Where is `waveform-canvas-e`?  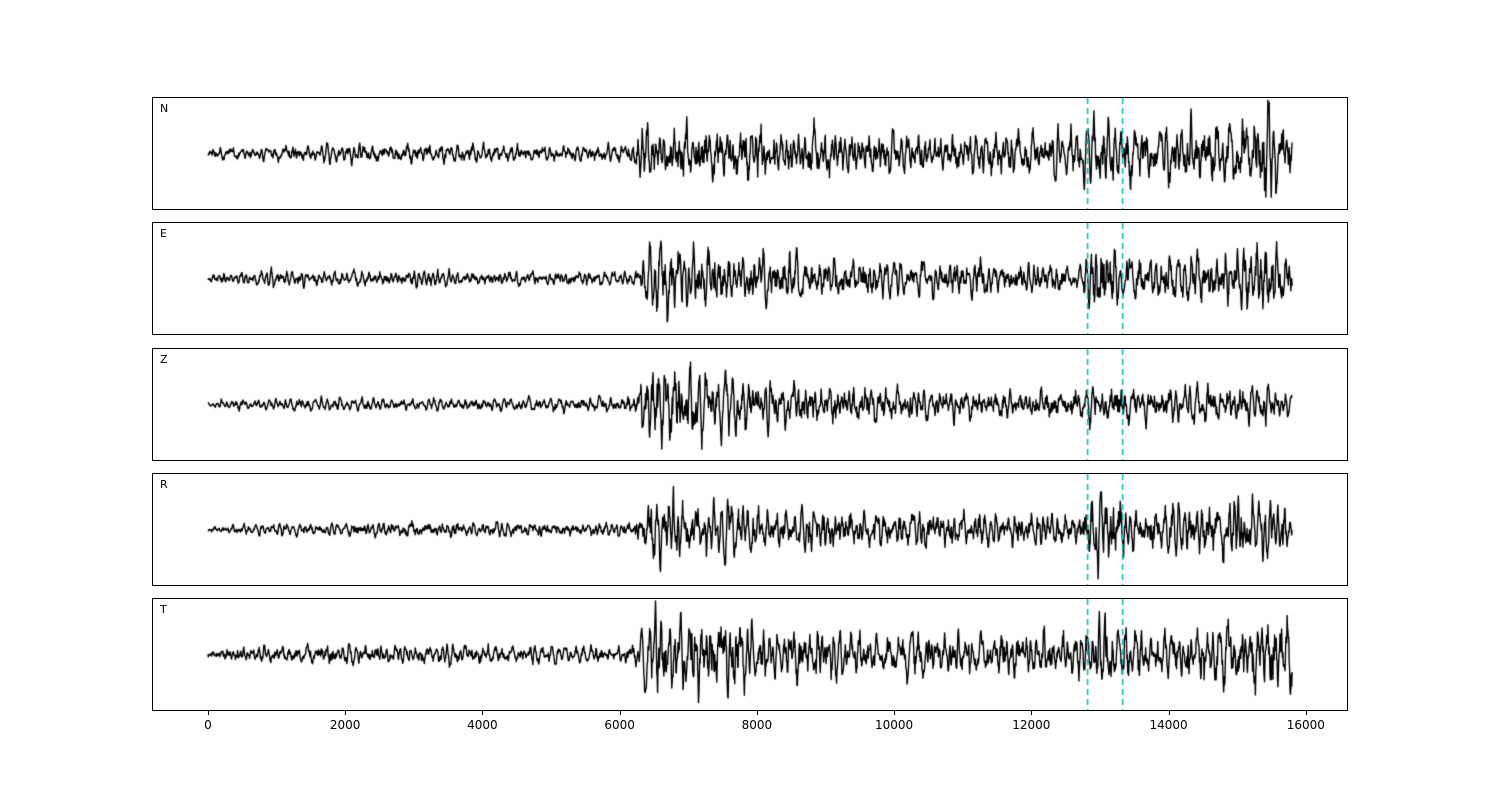 waveform-canvas-e is located at coordinates (750, 278).